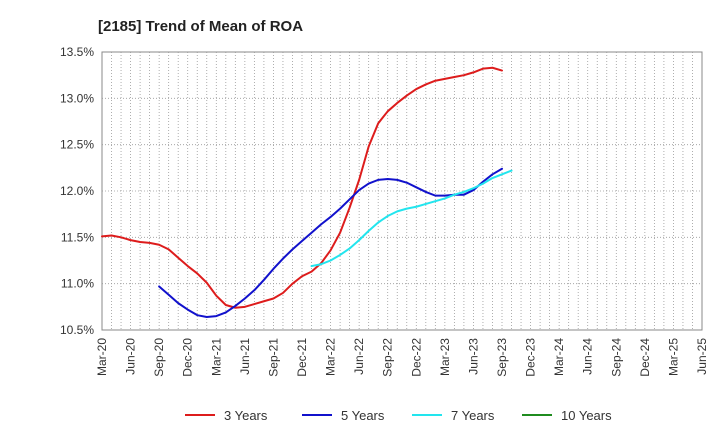  I want to click on x-tick-label: Sep-20, so click(159, 357).